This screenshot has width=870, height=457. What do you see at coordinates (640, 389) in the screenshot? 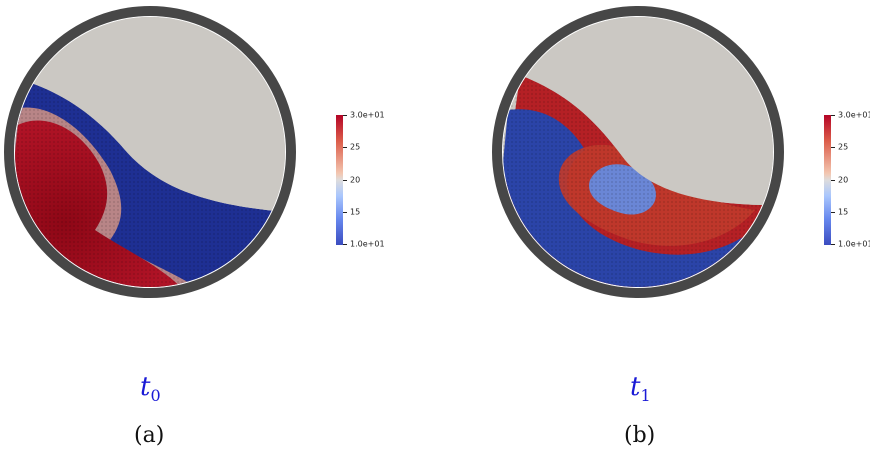
I see `time-label-b: t1` at bounding box center [640, 389].